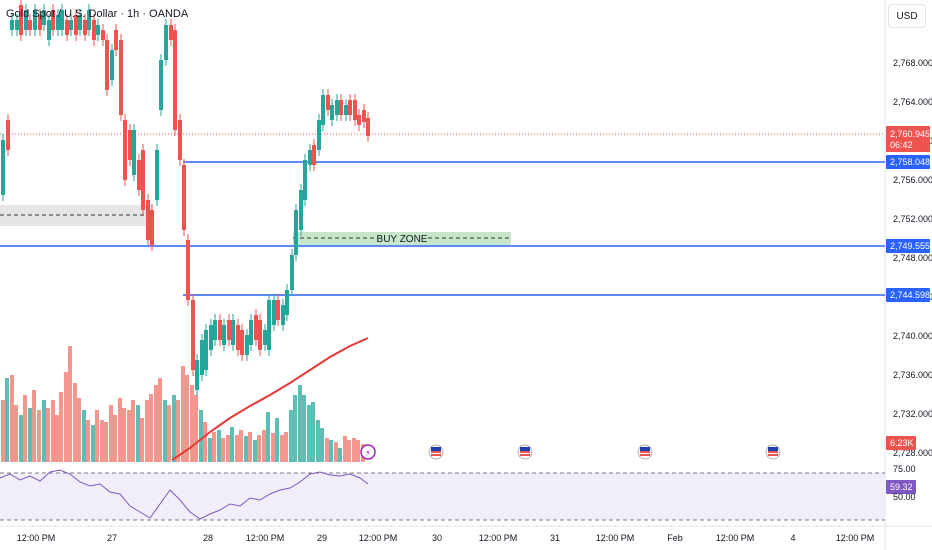 The image size is (932, 550). I want to click on currency-button: USD, so click(907, 16).